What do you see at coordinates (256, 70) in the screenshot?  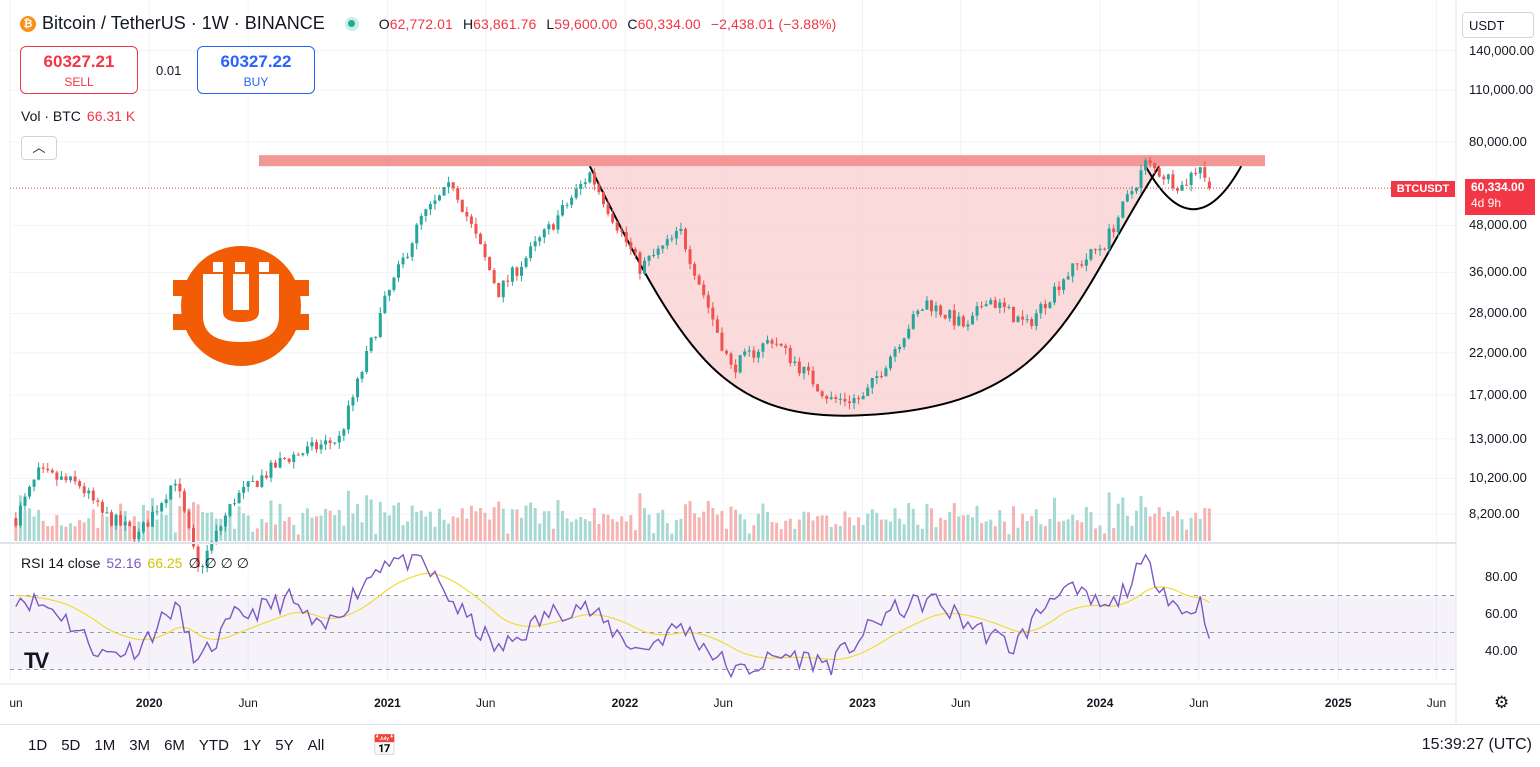 I see `buy-button: 60327.22 BUY` at bounding box center [256, 70].